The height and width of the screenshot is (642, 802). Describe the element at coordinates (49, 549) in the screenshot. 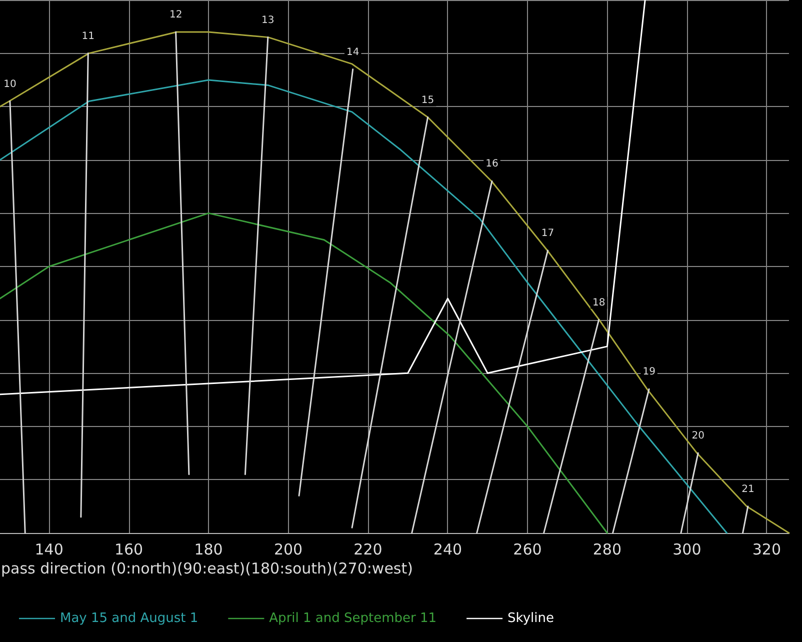

I see `x-tick-label: 140` at that location.